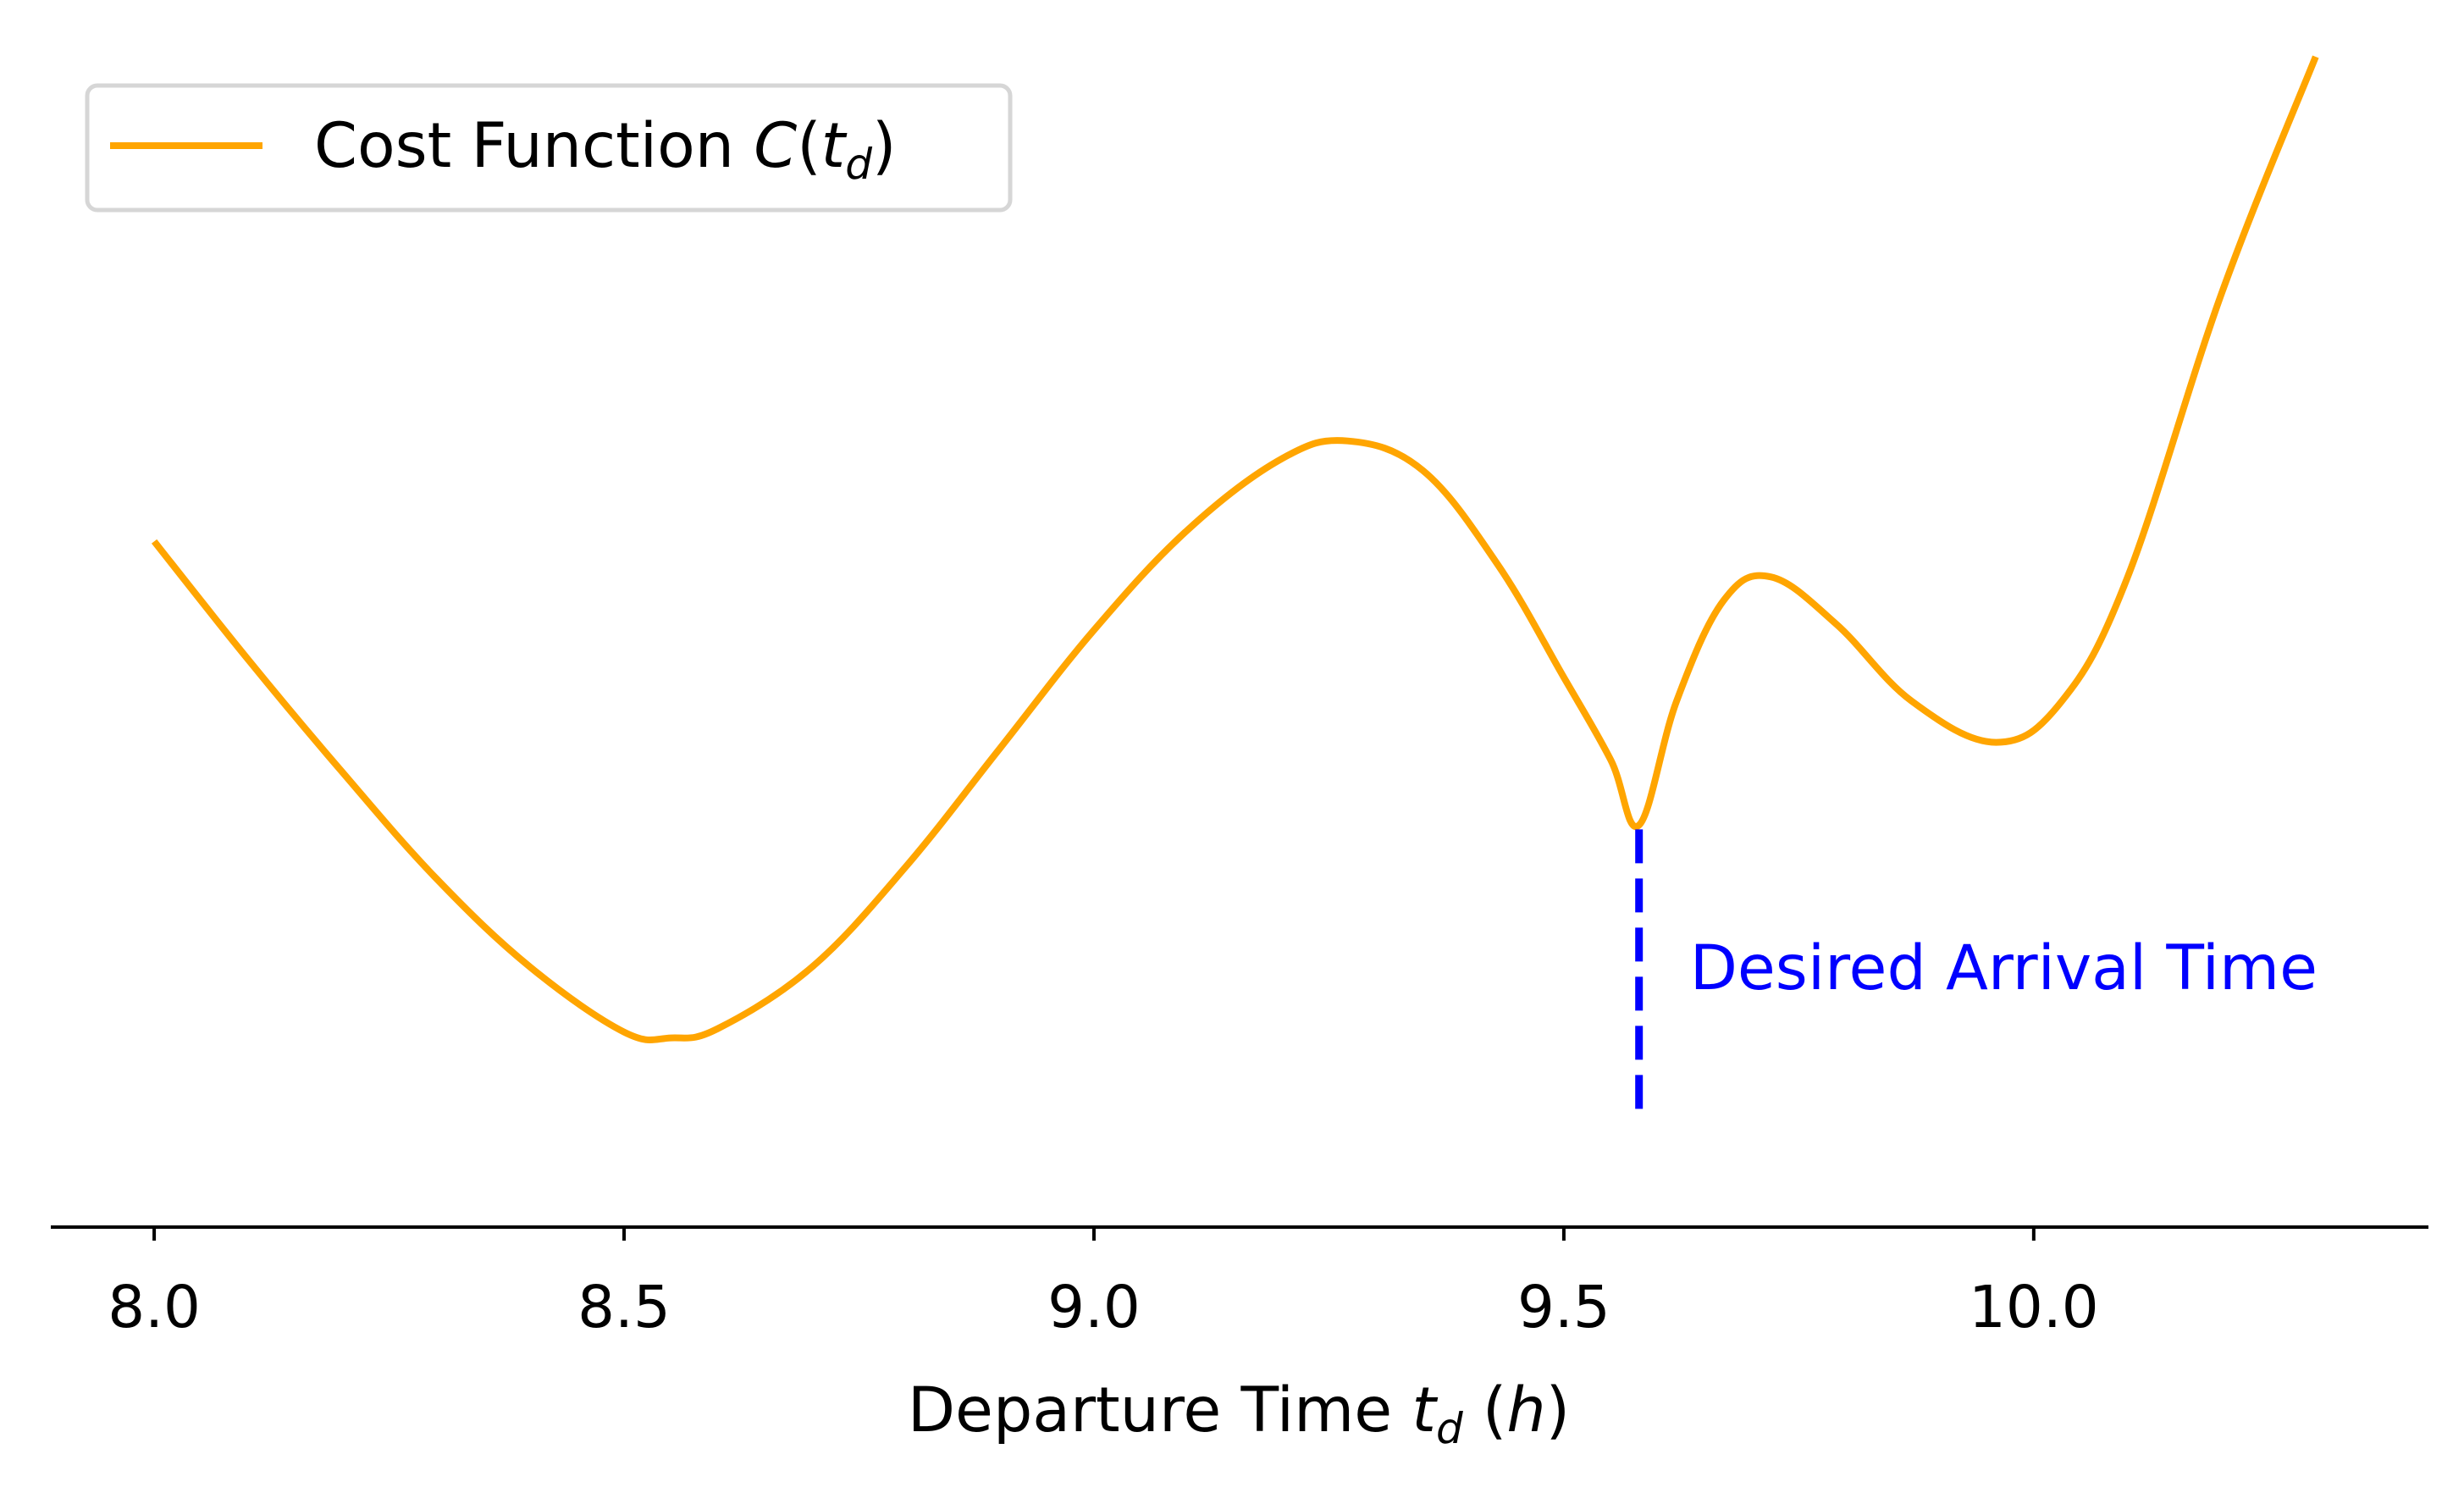 Image resolution: width=2464 pixels, height=1493 pixels. What do you see at coordinates (1160, 1410) in the screenshot?
I see `x-axis-label-prefix: Departure Time` at bounding box center [1160, 1410].